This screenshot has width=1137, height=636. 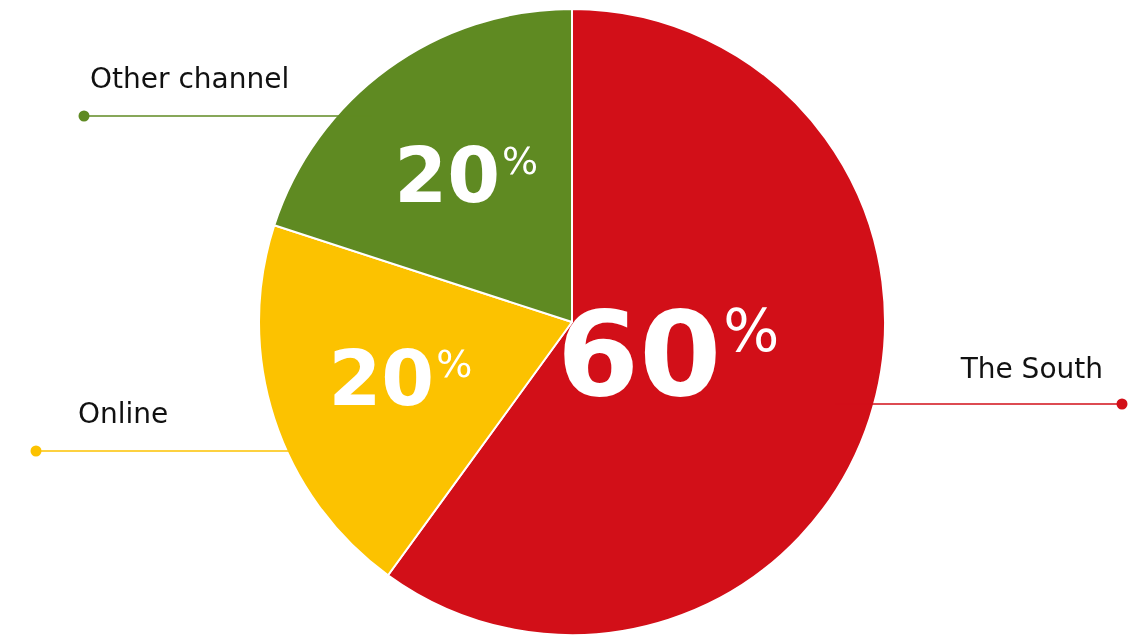 I want to click on slice-label: The South, so click(x=1031, y=368).